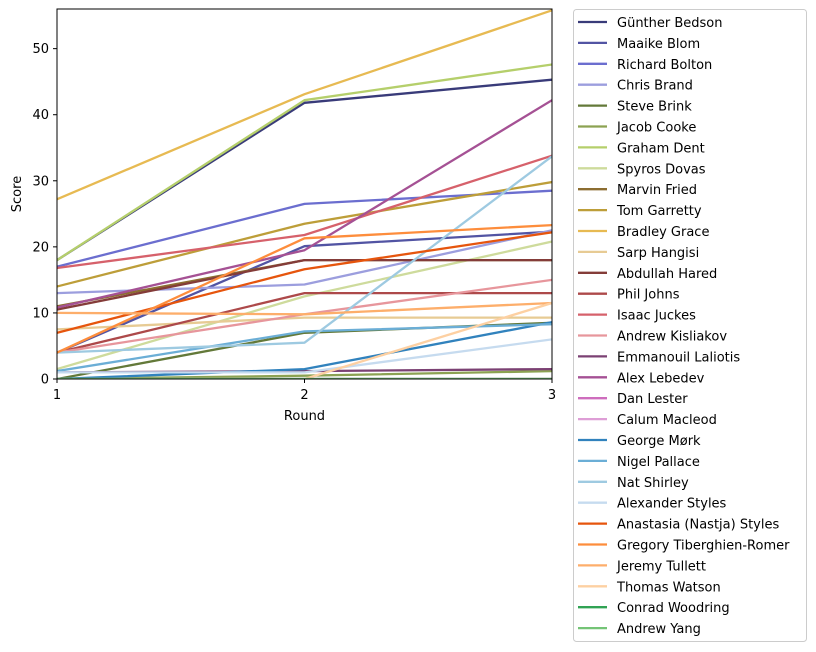  Describe the element at coordinates (667, 420) in the screenshot. I see `legend-label: Calum Macleod` at that location.